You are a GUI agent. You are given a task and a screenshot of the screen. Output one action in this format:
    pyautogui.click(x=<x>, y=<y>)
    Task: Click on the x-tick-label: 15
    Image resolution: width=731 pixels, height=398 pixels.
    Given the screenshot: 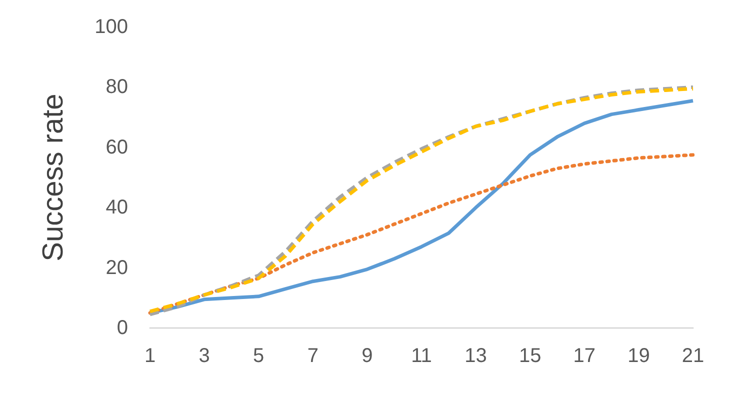 What is the action you would take?
    pyautogui.click(x=530, y=356)
    